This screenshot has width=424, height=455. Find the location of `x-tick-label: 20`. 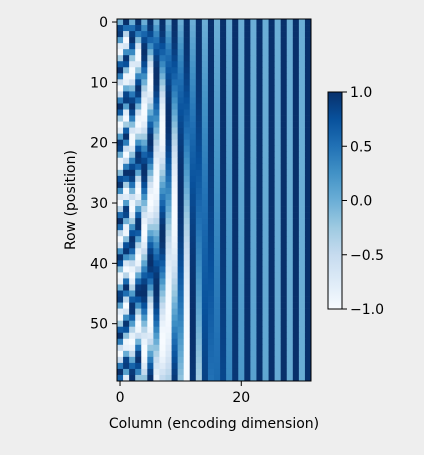

x-tick-label: 20 is located at coordinates (241, 398).